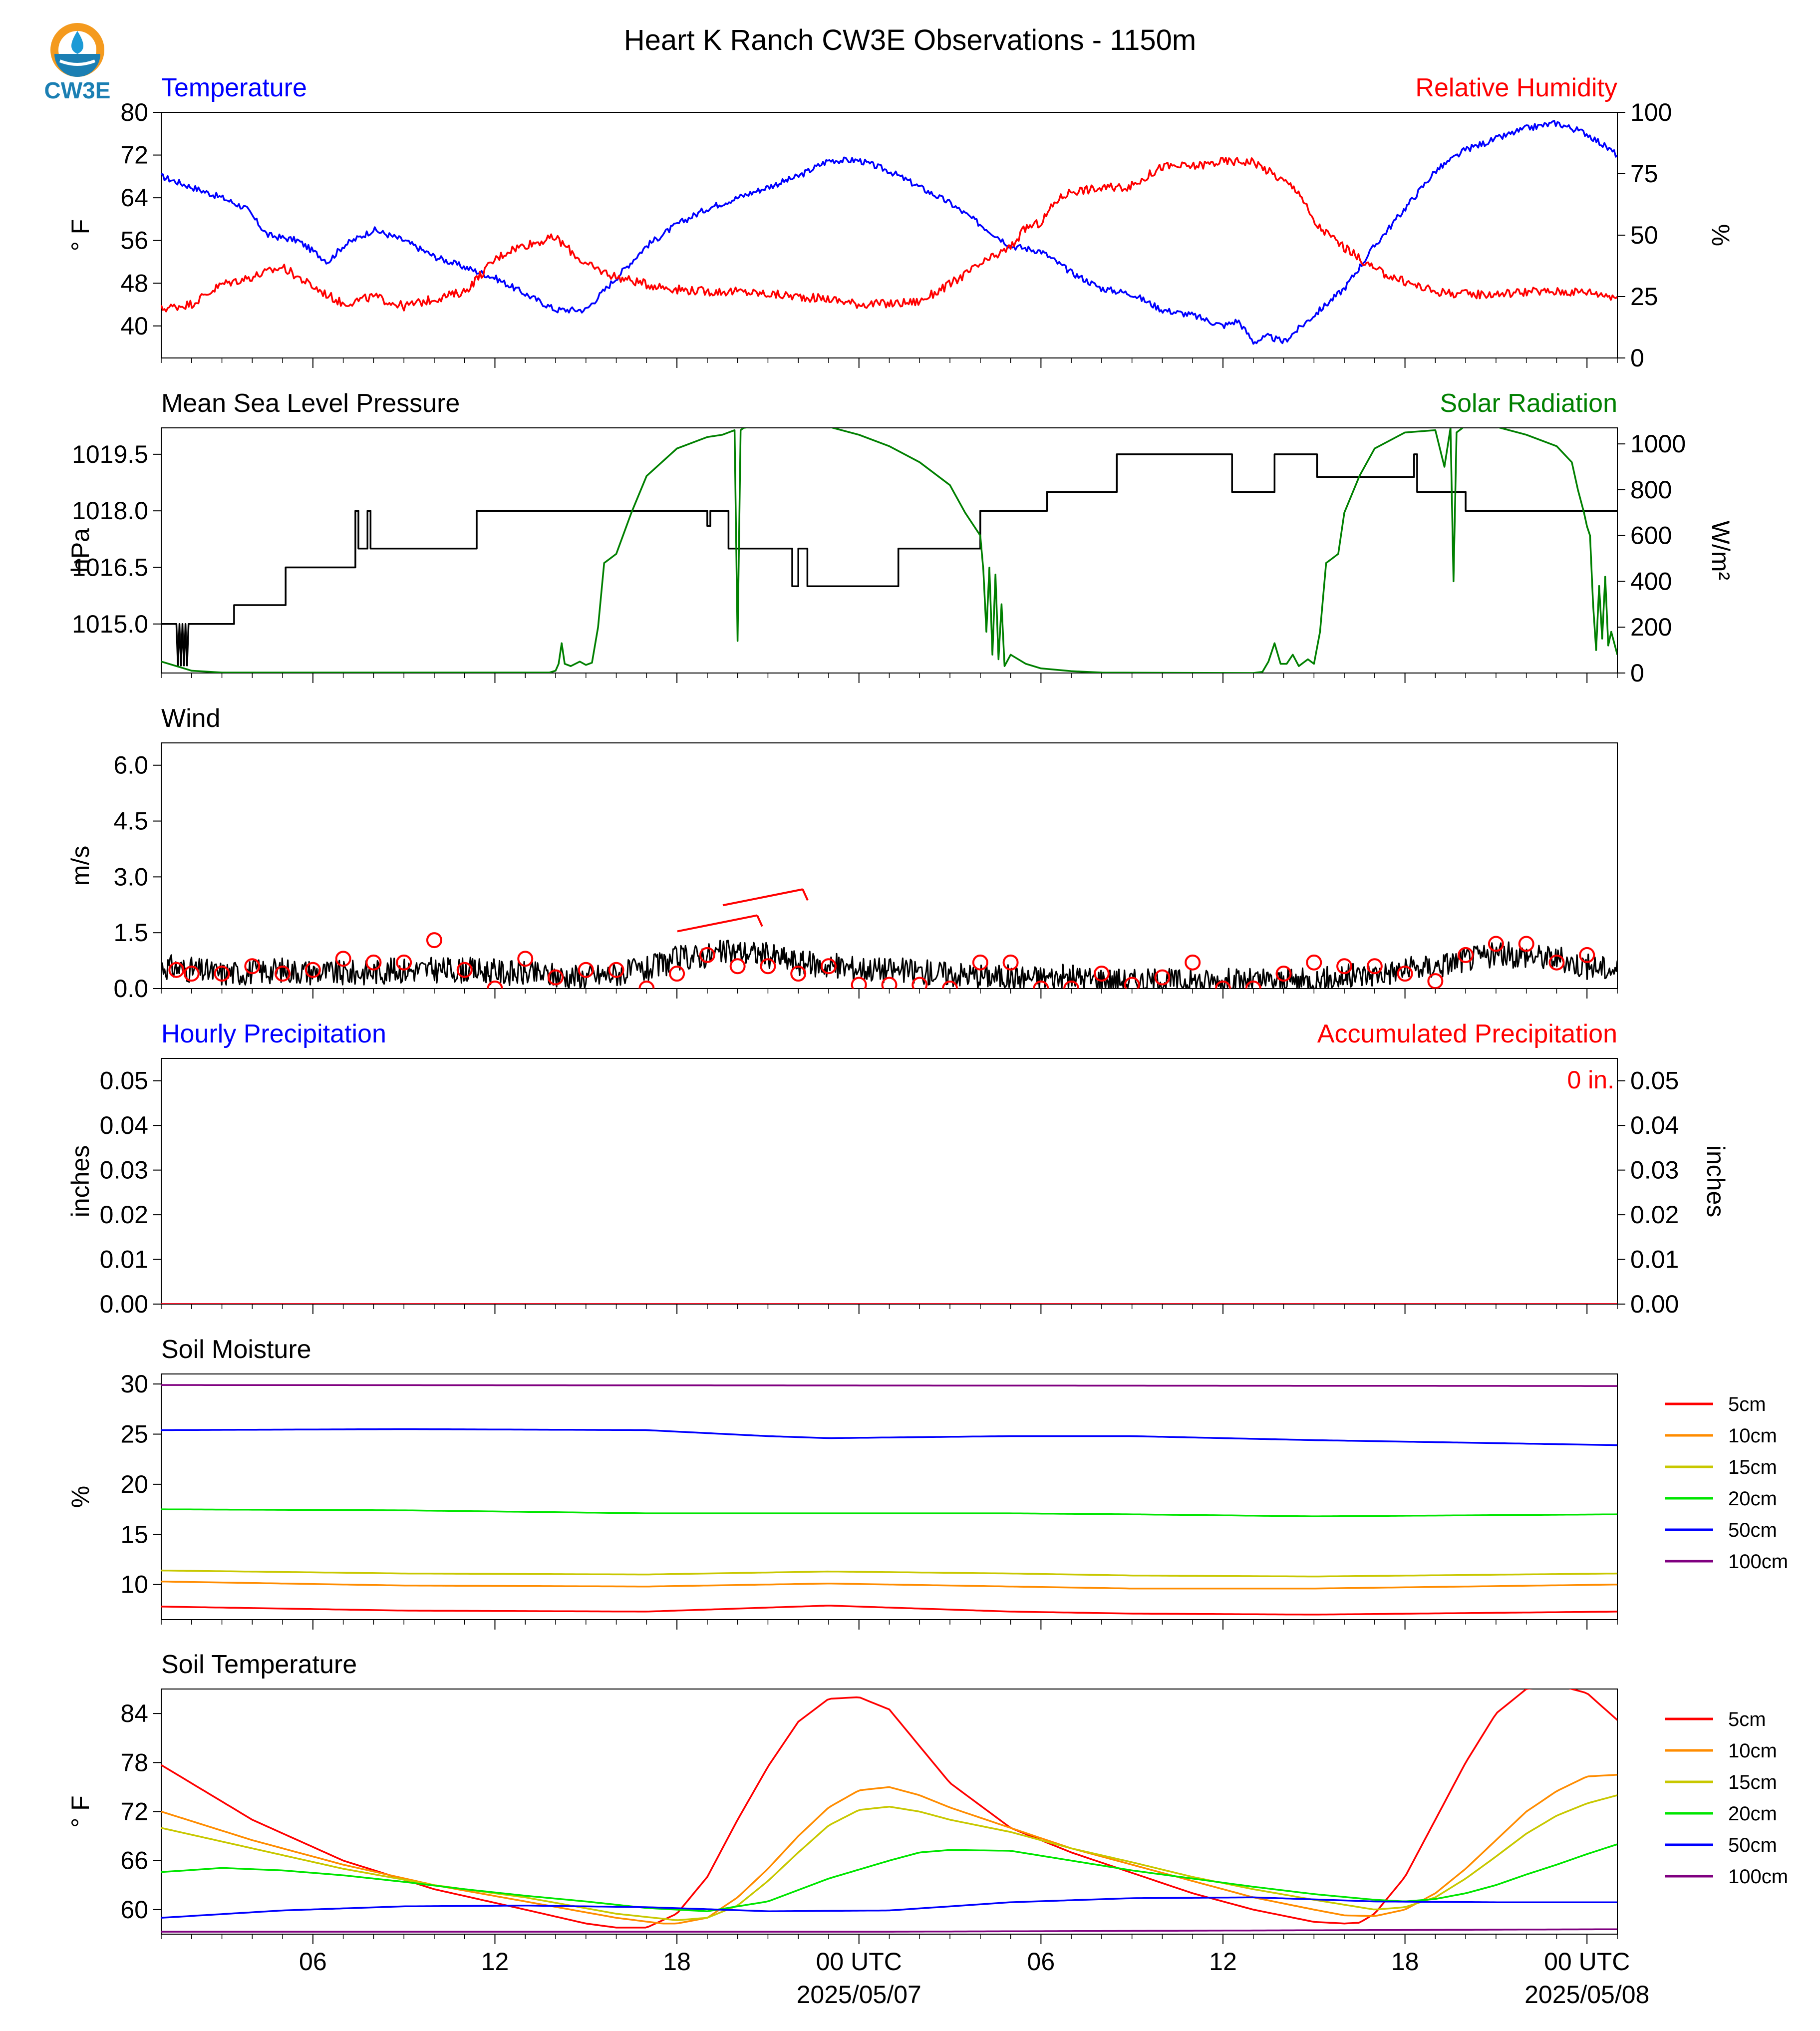 Image resolution: width=1820 pixels, height=2031 pixels. Describe the element at coordinates (889, 1811) in the screenshot. I see `plot-area-soil-temperature` at that location.